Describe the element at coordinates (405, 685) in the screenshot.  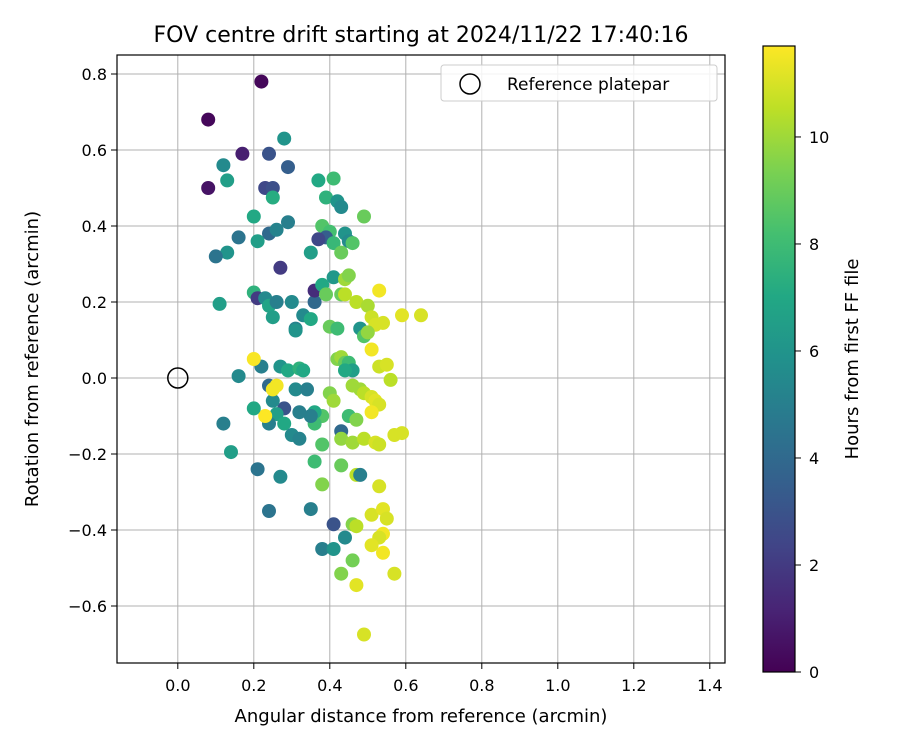
I see `x-tick-label: 0.6` at that location.